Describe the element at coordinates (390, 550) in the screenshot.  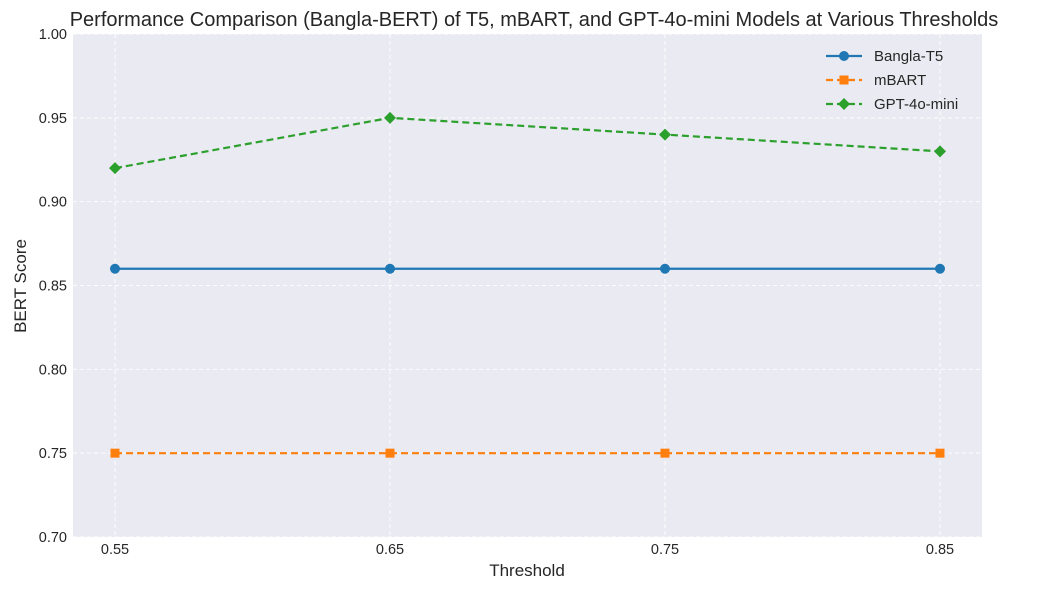
I see `x-tick-label: 0.65` at that location.